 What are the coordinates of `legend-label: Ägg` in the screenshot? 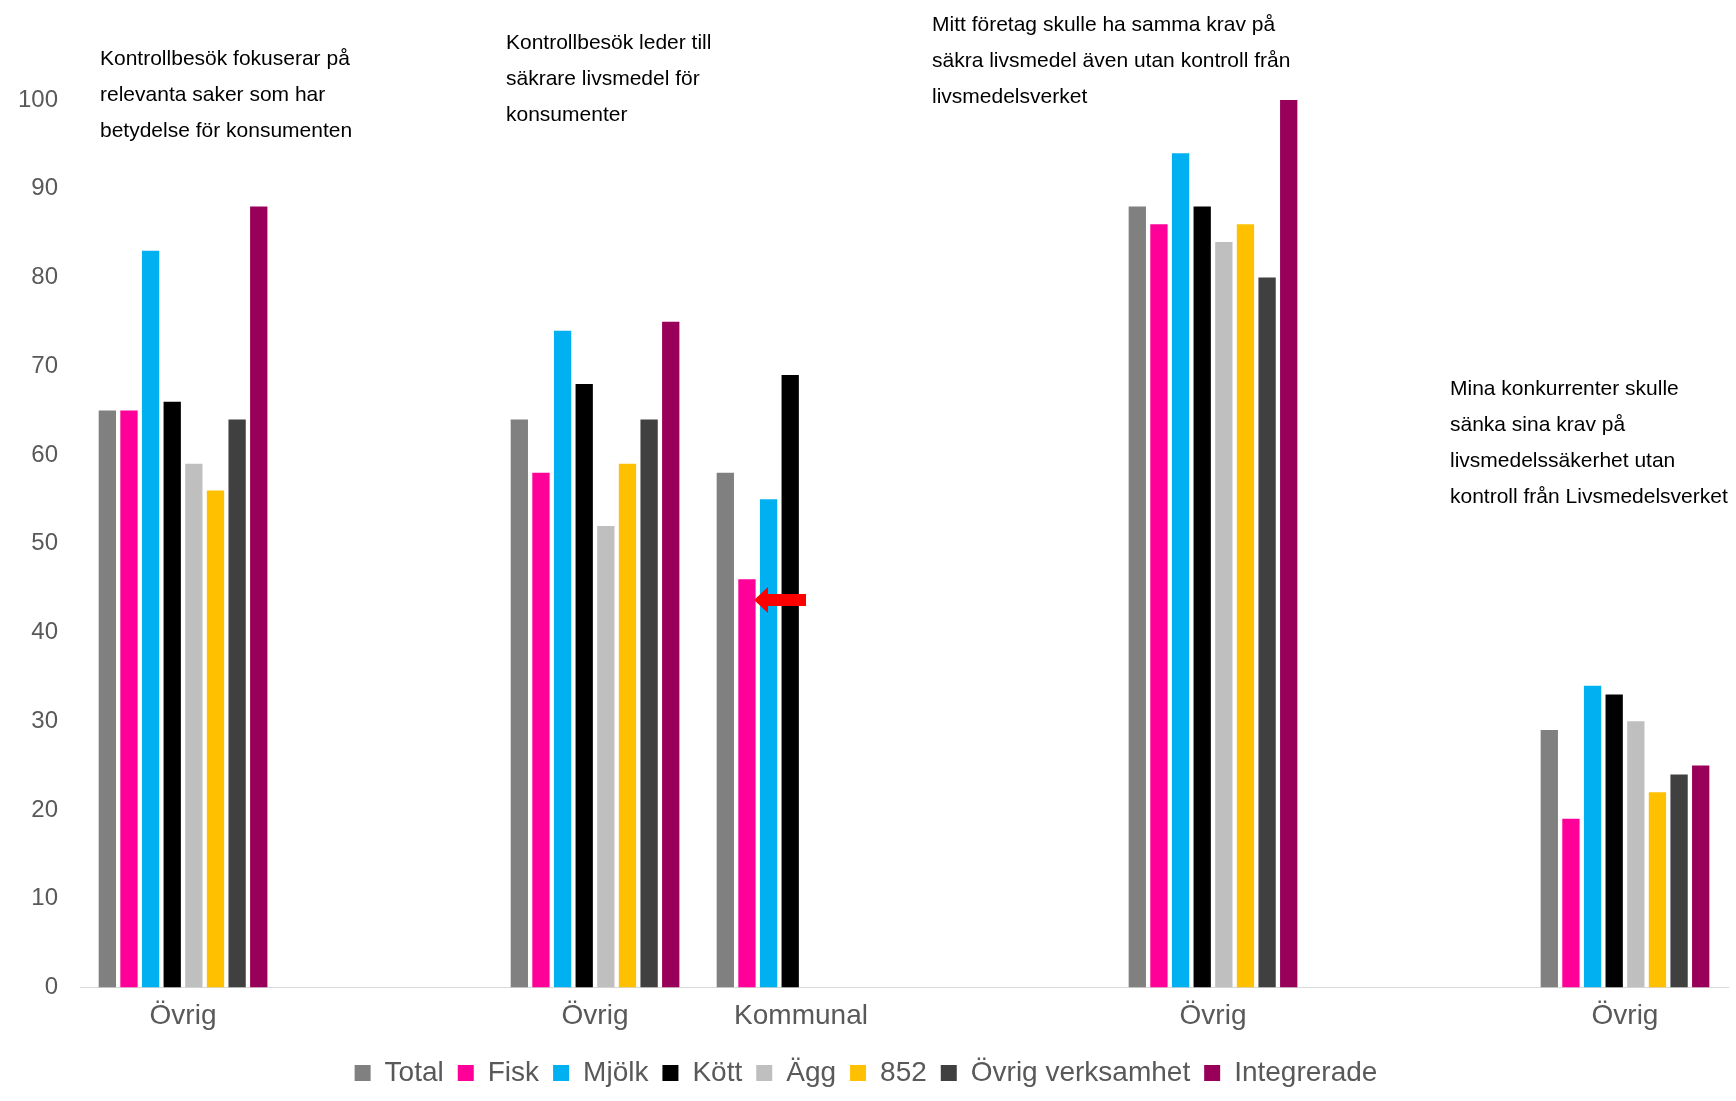 It's located at (811, 1071).